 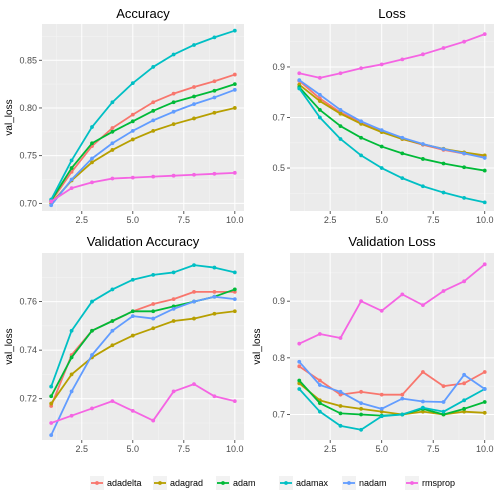 I want to click on series-adam, so click(x=392, y=129).